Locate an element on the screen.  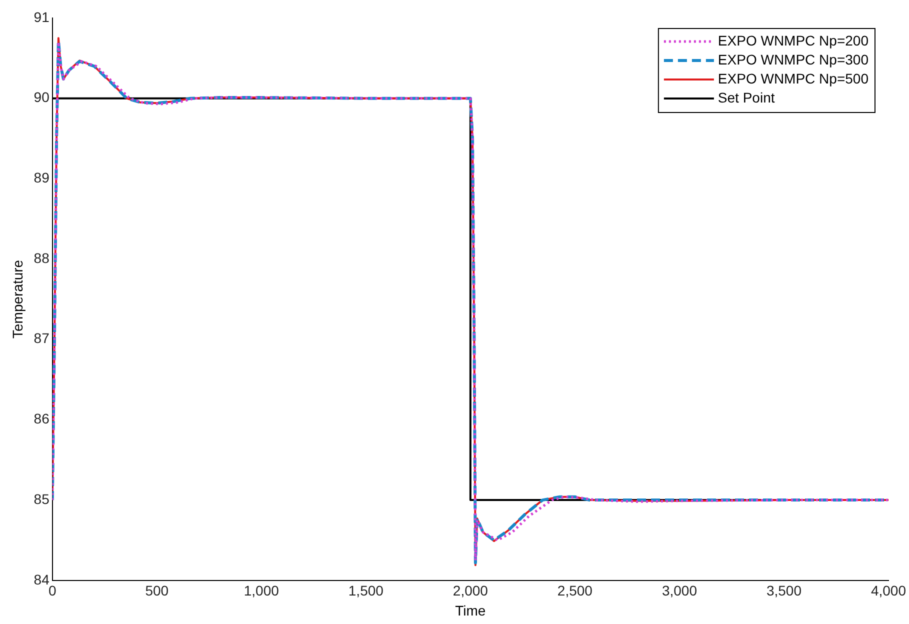
y-tick-label: 87 is located at coordinates (42, 338).